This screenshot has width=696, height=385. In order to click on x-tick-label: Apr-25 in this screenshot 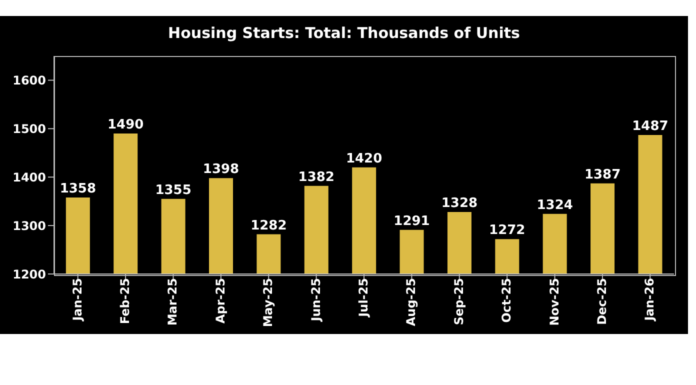, I will do `click(220, 301)`.